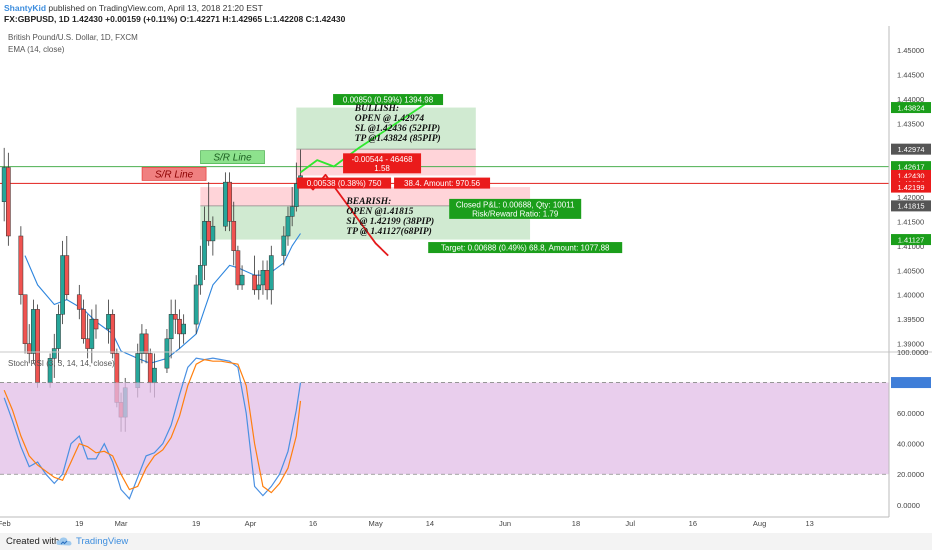 The height and width of the screenshot is (550, 932). I want to click on long-target-label: 0.00850 (0.59%) 1394.98, so click(388, 100).